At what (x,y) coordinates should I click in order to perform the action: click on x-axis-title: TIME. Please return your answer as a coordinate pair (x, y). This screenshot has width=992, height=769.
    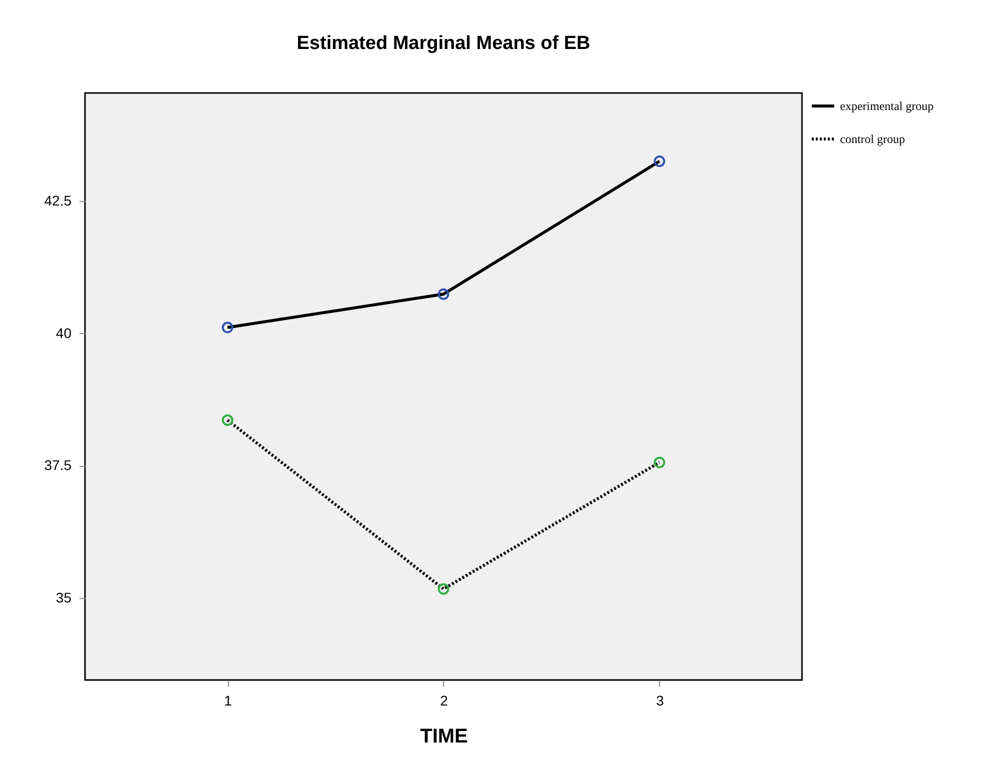
    Looking at the image, I should click on (444, 737).